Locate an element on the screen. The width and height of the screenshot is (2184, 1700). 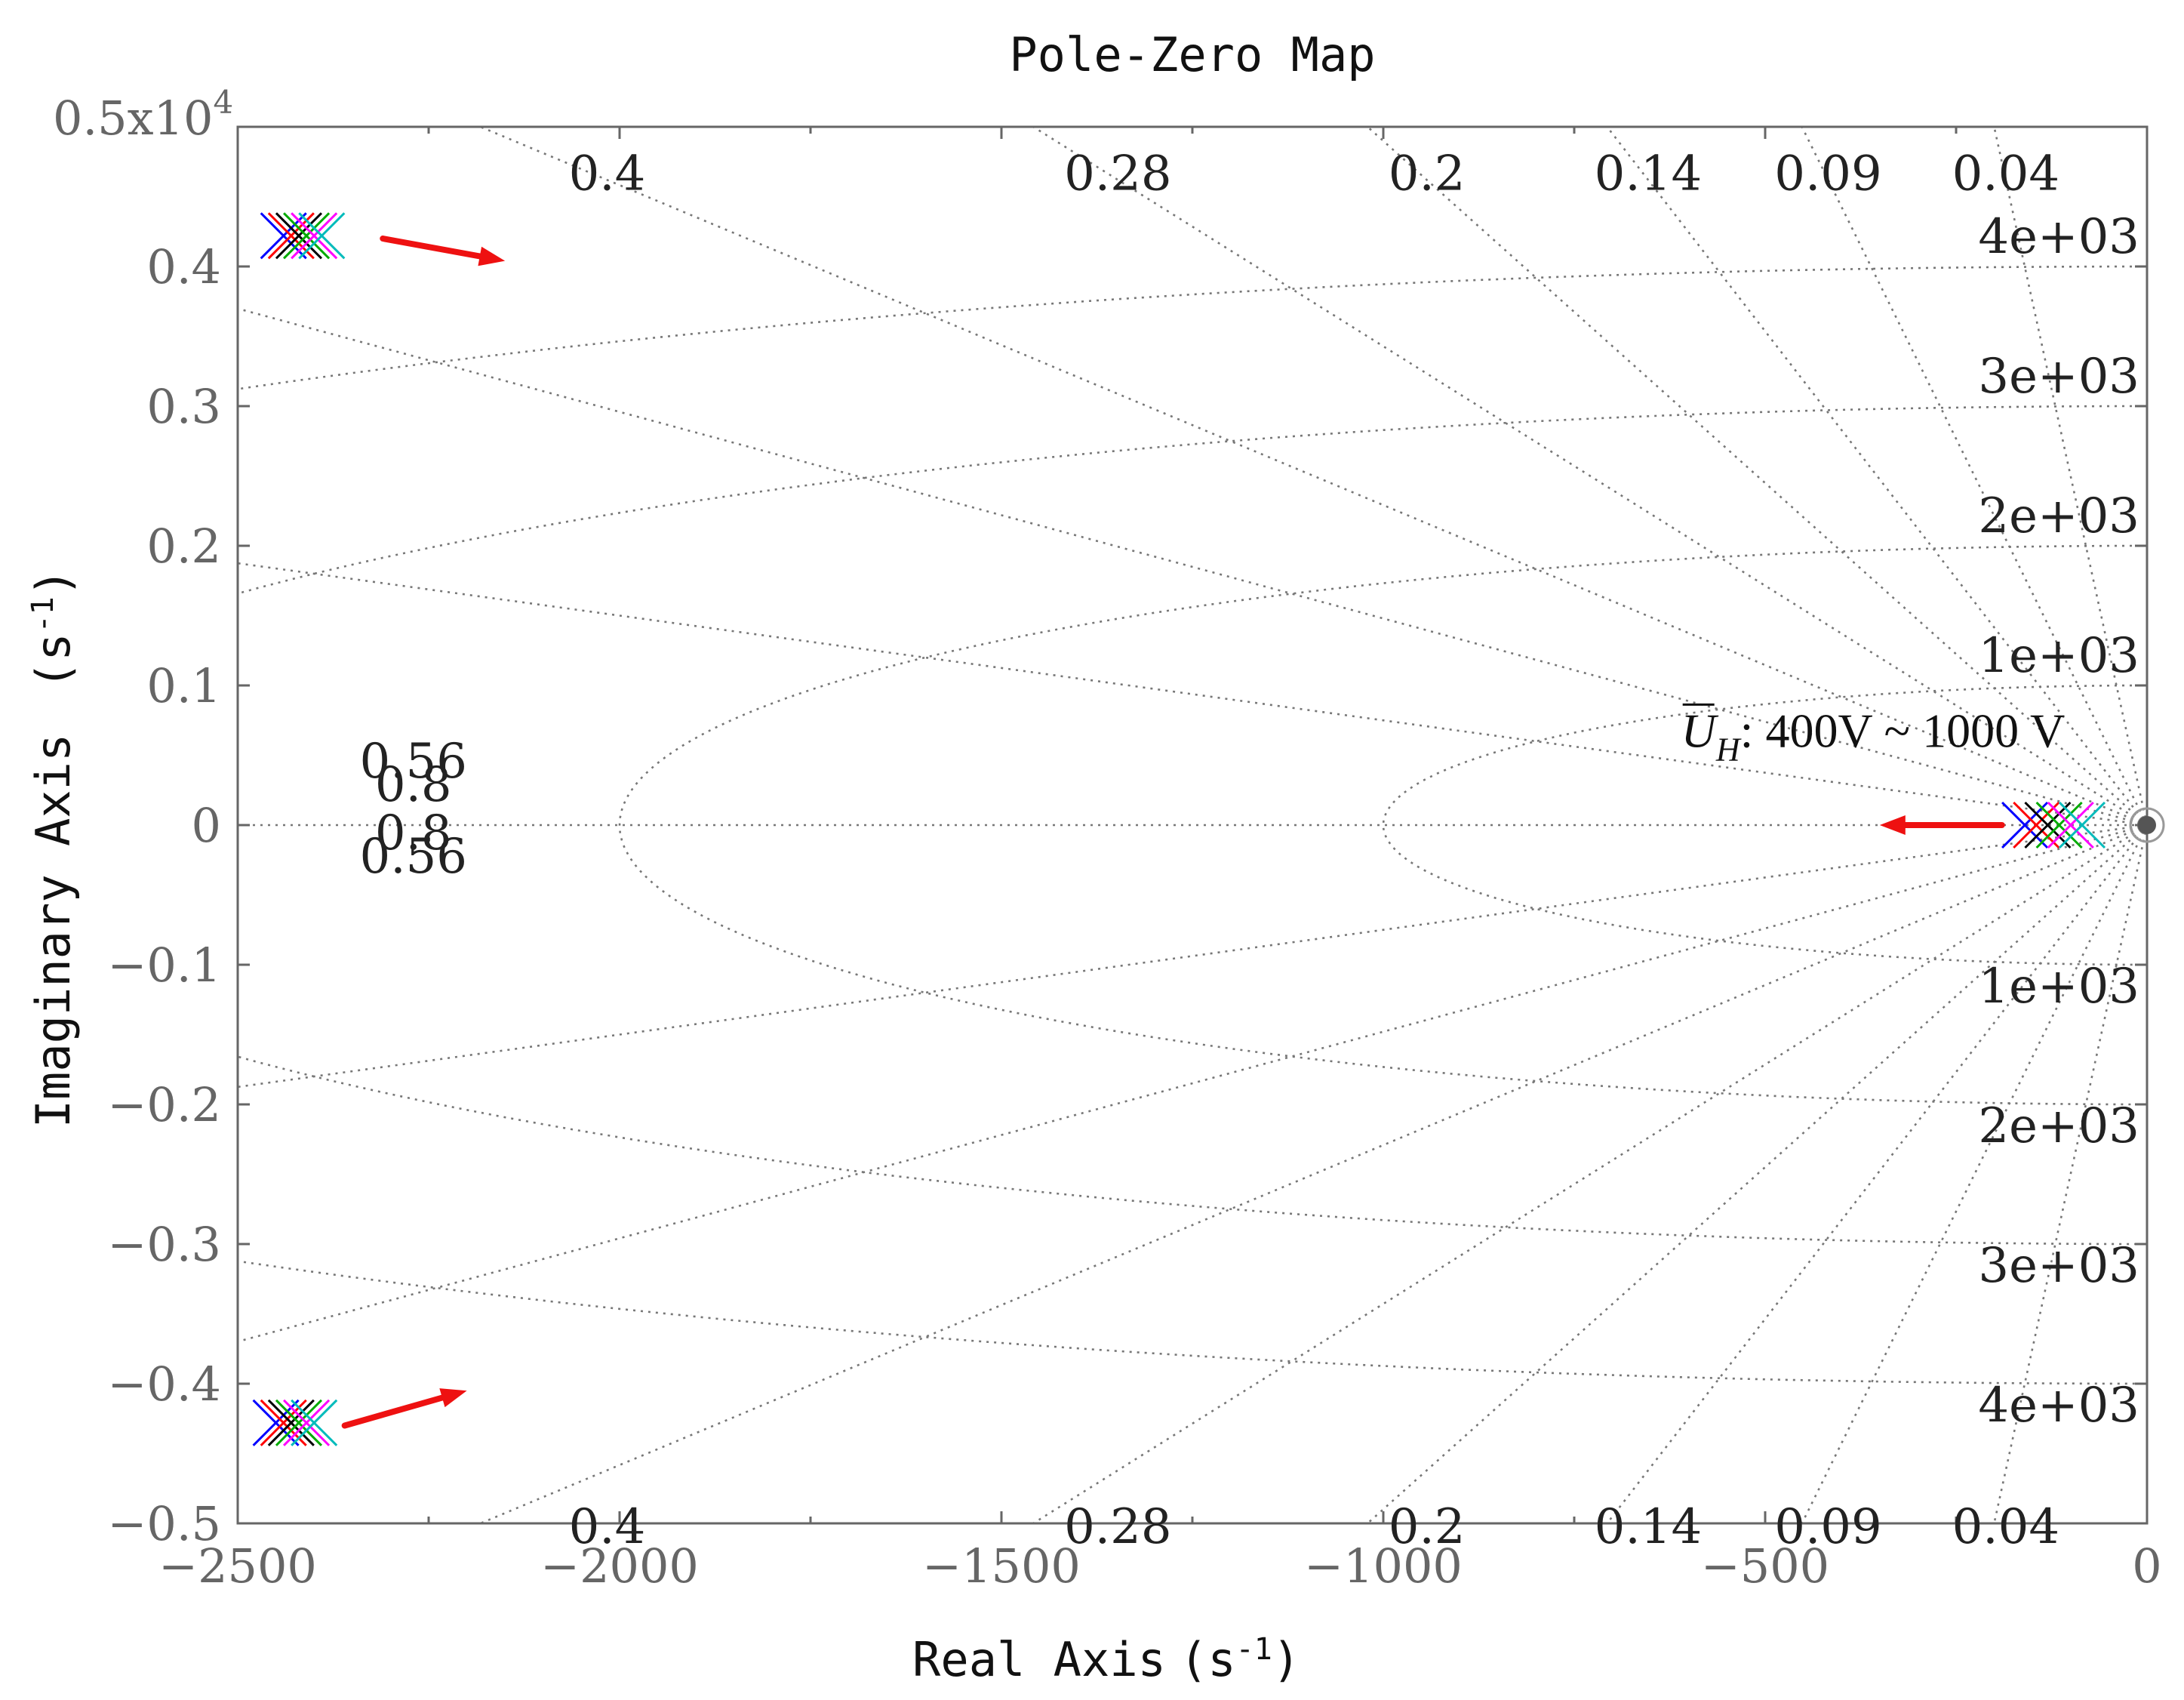
frequency-label-upper: 2e+03 is located at coordinates (2058, 516).